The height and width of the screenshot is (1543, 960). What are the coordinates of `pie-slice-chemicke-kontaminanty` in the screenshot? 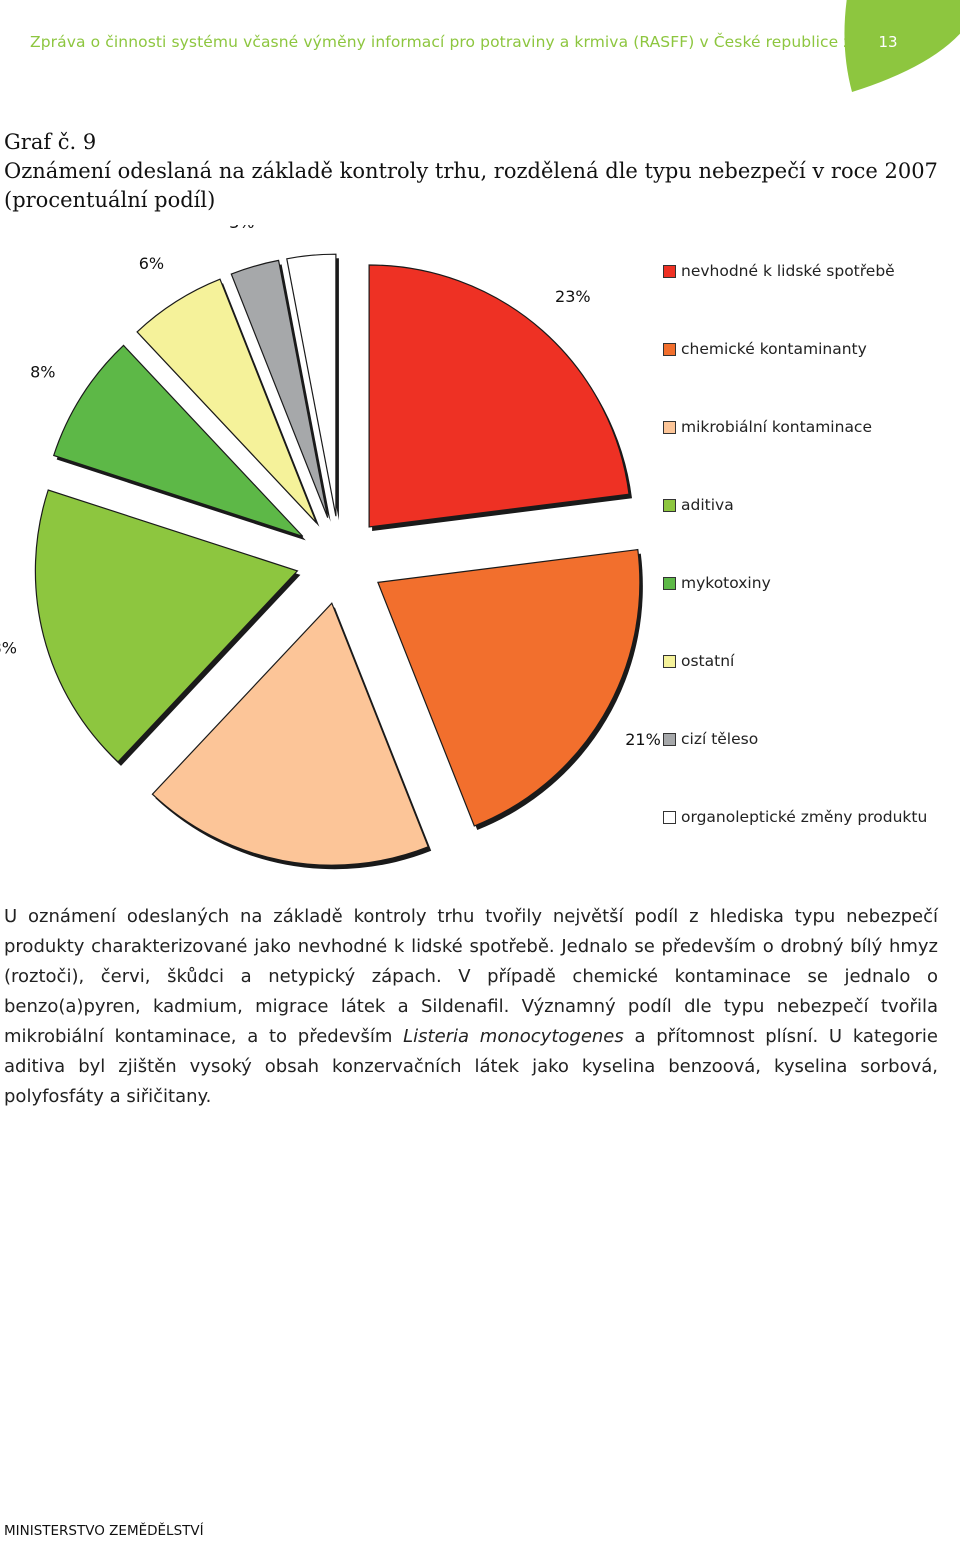 It's located at (509, 687).